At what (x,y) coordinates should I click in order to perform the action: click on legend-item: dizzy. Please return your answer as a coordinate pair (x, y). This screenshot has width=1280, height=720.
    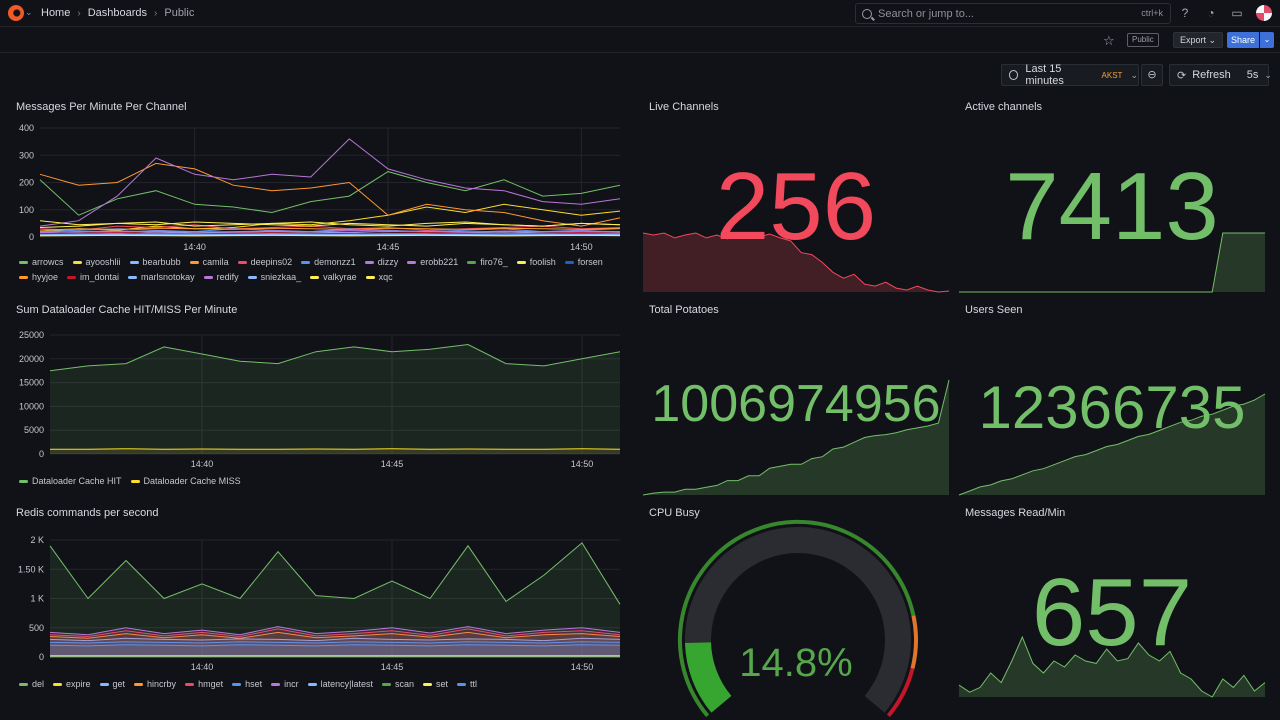
    Looking at the image, I should click on (381, 262).